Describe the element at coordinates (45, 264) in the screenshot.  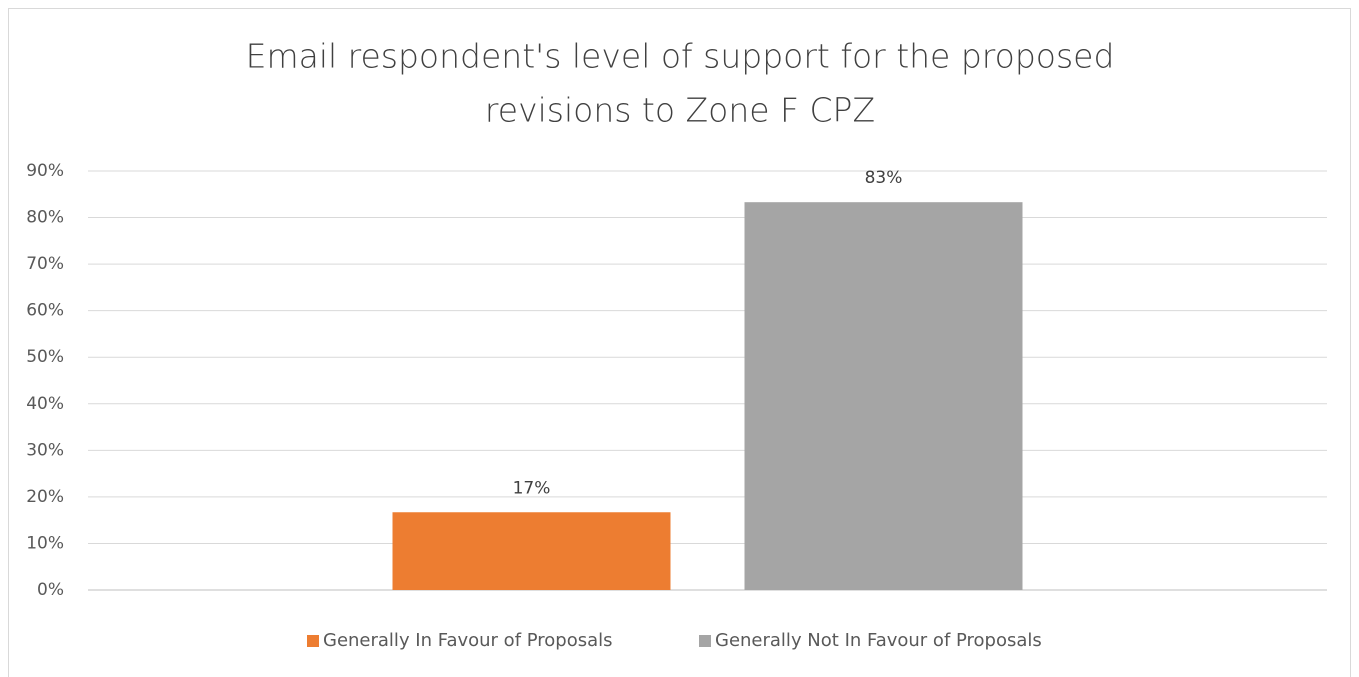
I see `y-tick-label: 70%` at that location.